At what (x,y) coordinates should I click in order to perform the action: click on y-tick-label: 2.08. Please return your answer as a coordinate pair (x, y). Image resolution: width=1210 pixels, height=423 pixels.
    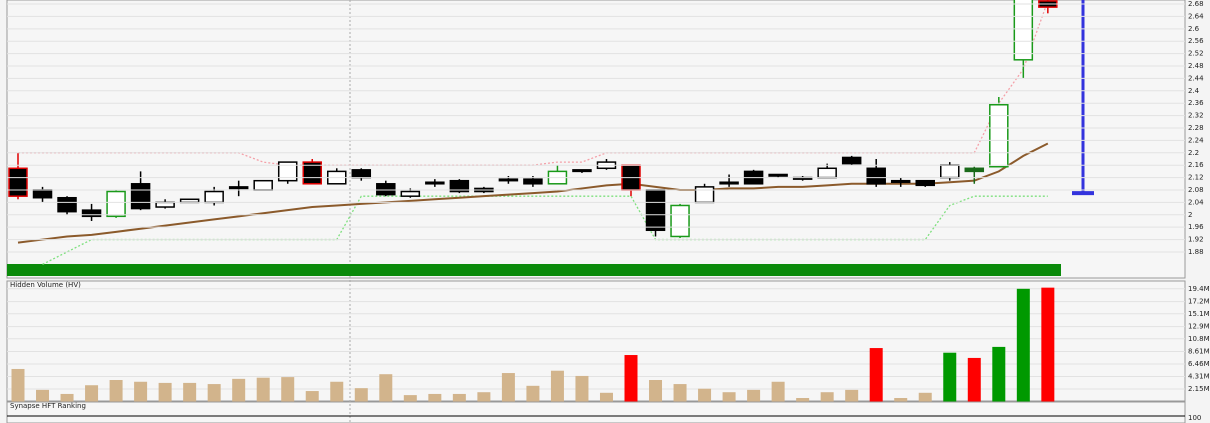
    Looking at the image, I should click on (1196, 190).